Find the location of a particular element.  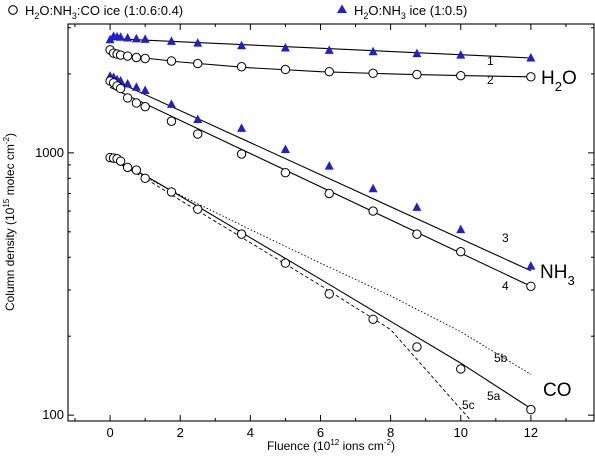

y-axis-label: Column density (1015 molec cm-2) is located at coordinates (9, 222).